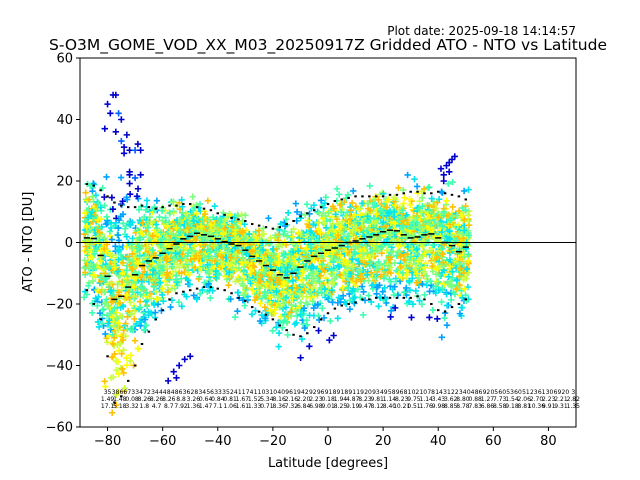 The image size is (640, 480). What do you see at coordinates (423, 392) in the screenshot?
I see `bin-stat-label: 10` at bounding box center [423, 392].